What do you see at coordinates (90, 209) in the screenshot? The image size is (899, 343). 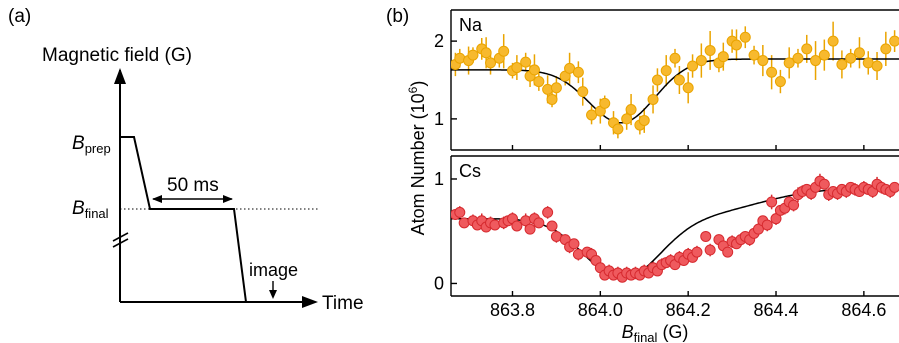 I see `b-final-label: Bfinal` at bounding box center [90, 209].